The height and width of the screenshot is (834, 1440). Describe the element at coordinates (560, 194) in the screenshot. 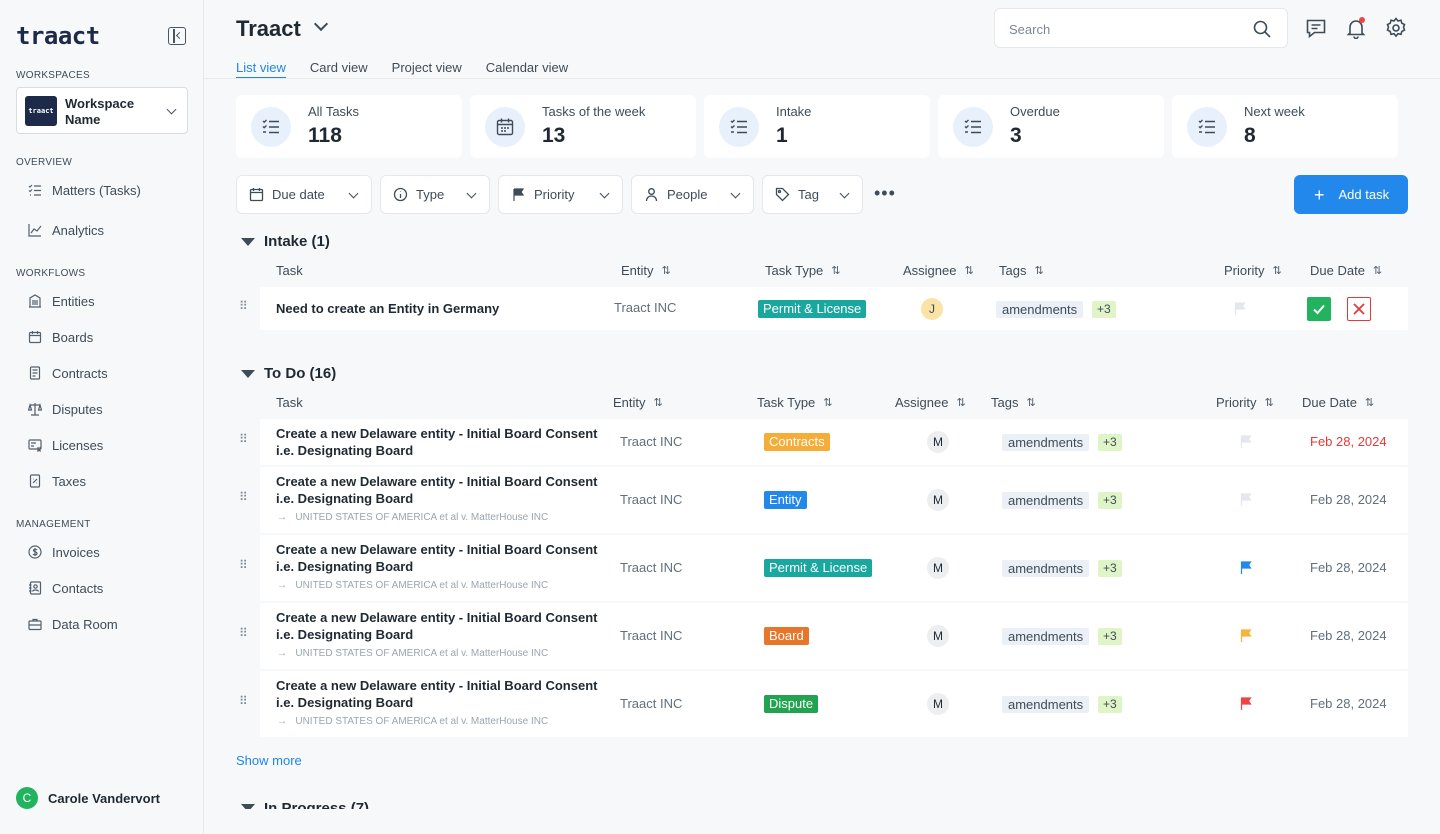

I see `filter-priority: Priority` at that location.